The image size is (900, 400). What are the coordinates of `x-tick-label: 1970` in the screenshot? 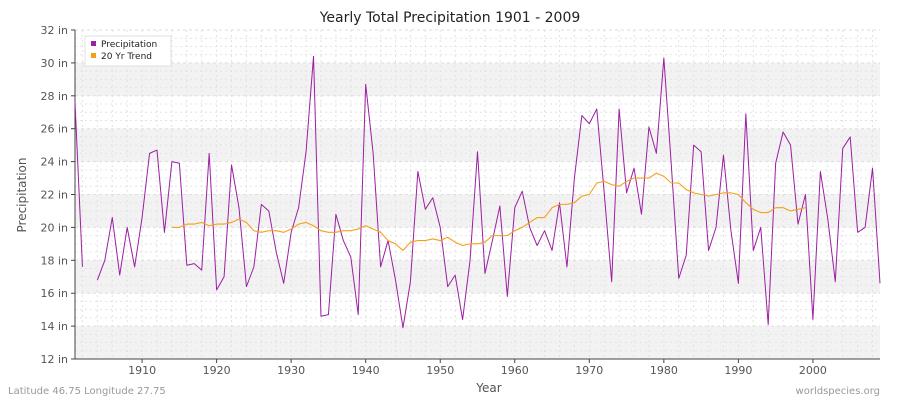 It's located at (589, 370).